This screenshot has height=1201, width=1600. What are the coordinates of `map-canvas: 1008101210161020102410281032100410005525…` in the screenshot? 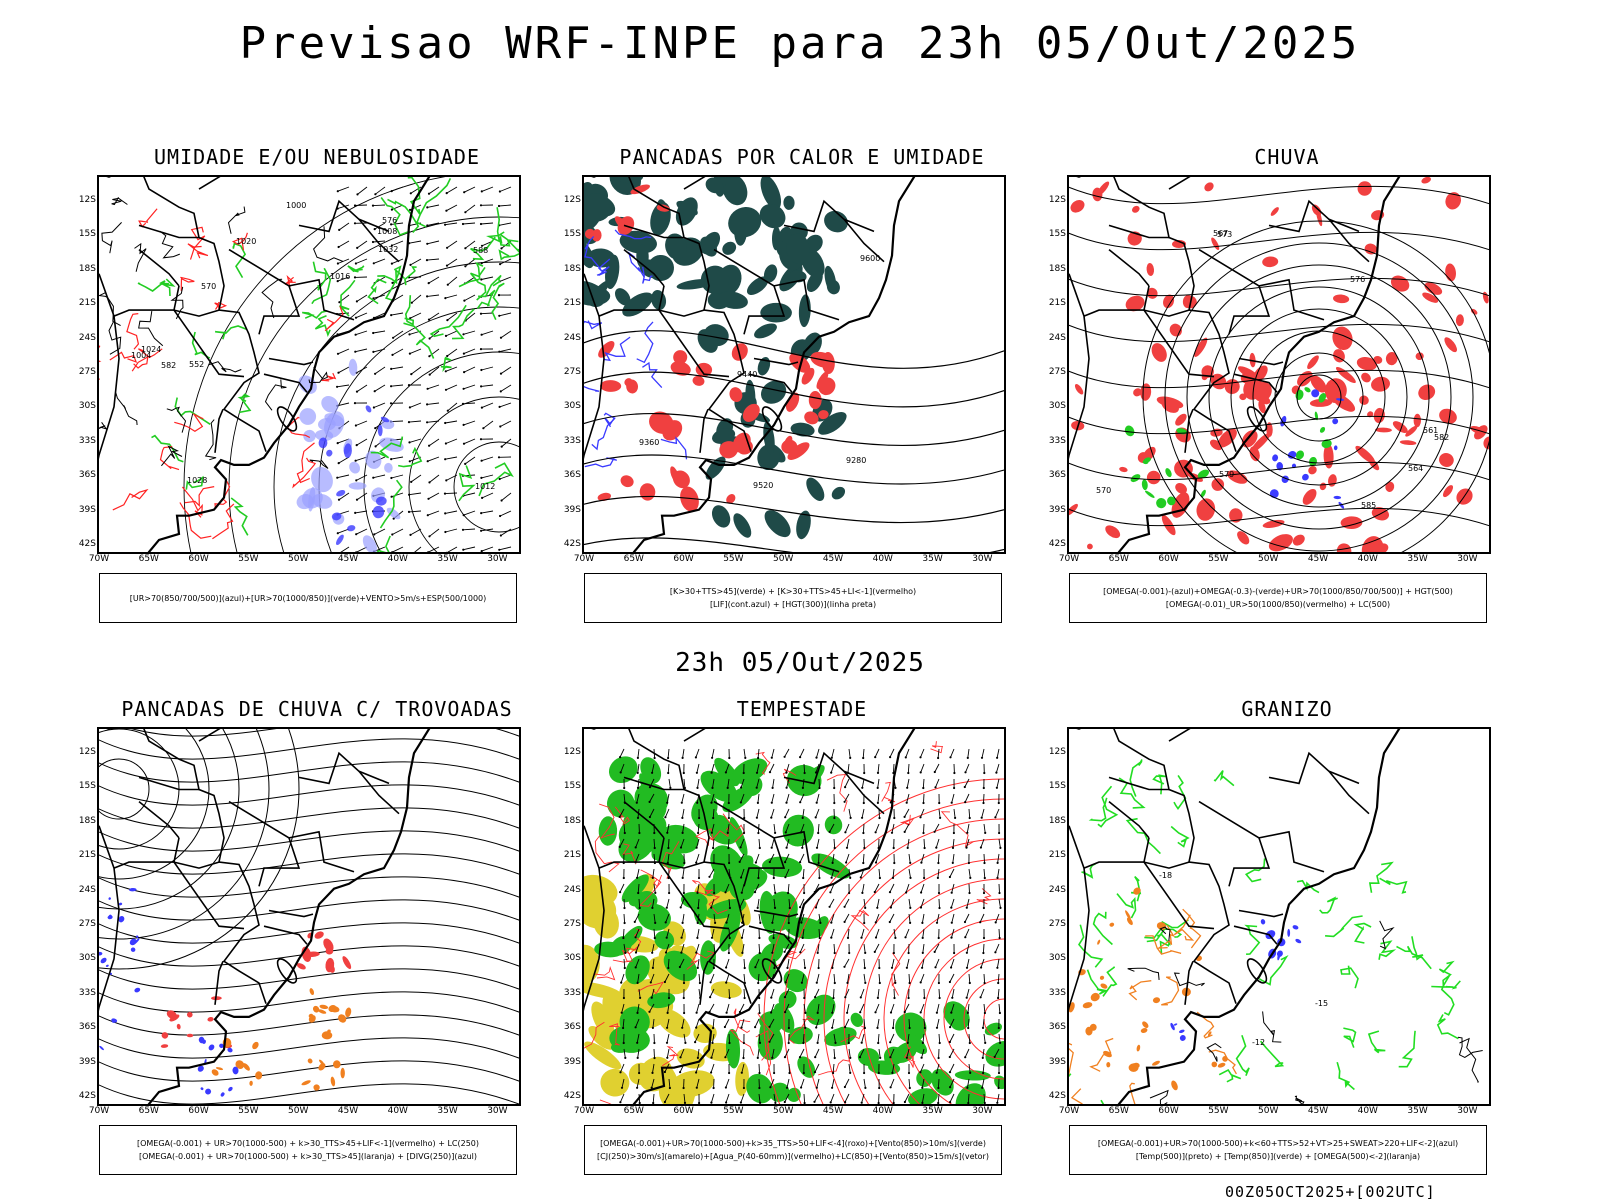 It's located at (309, 364).